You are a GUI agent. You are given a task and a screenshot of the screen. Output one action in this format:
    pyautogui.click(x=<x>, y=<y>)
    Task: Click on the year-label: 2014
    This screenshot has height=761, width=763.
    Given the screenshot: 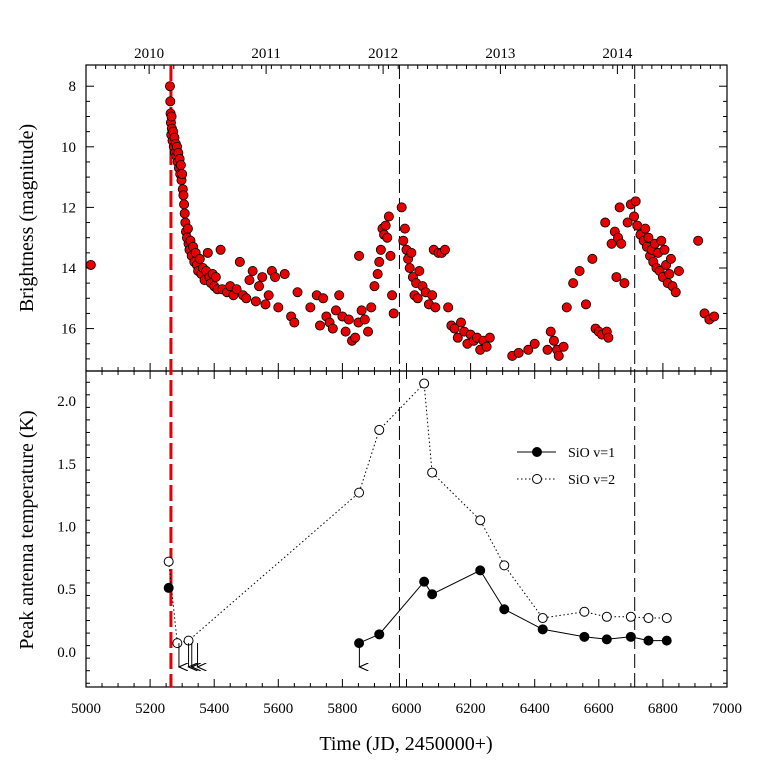 What is the action you would take?
    pyautogui.click(x=617, y=54)
    